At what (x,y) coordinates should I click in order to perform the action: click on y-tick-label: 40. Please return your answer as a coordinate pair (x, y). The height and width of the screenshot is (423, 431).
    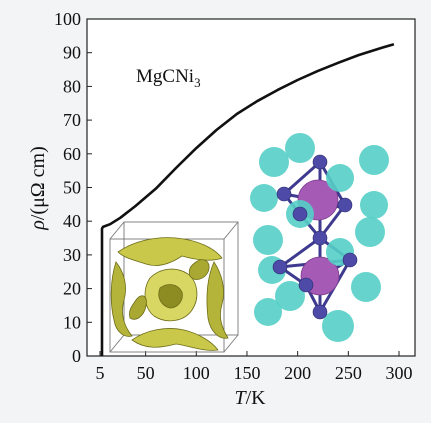
    Looking at the image, I should click on (72, 221).